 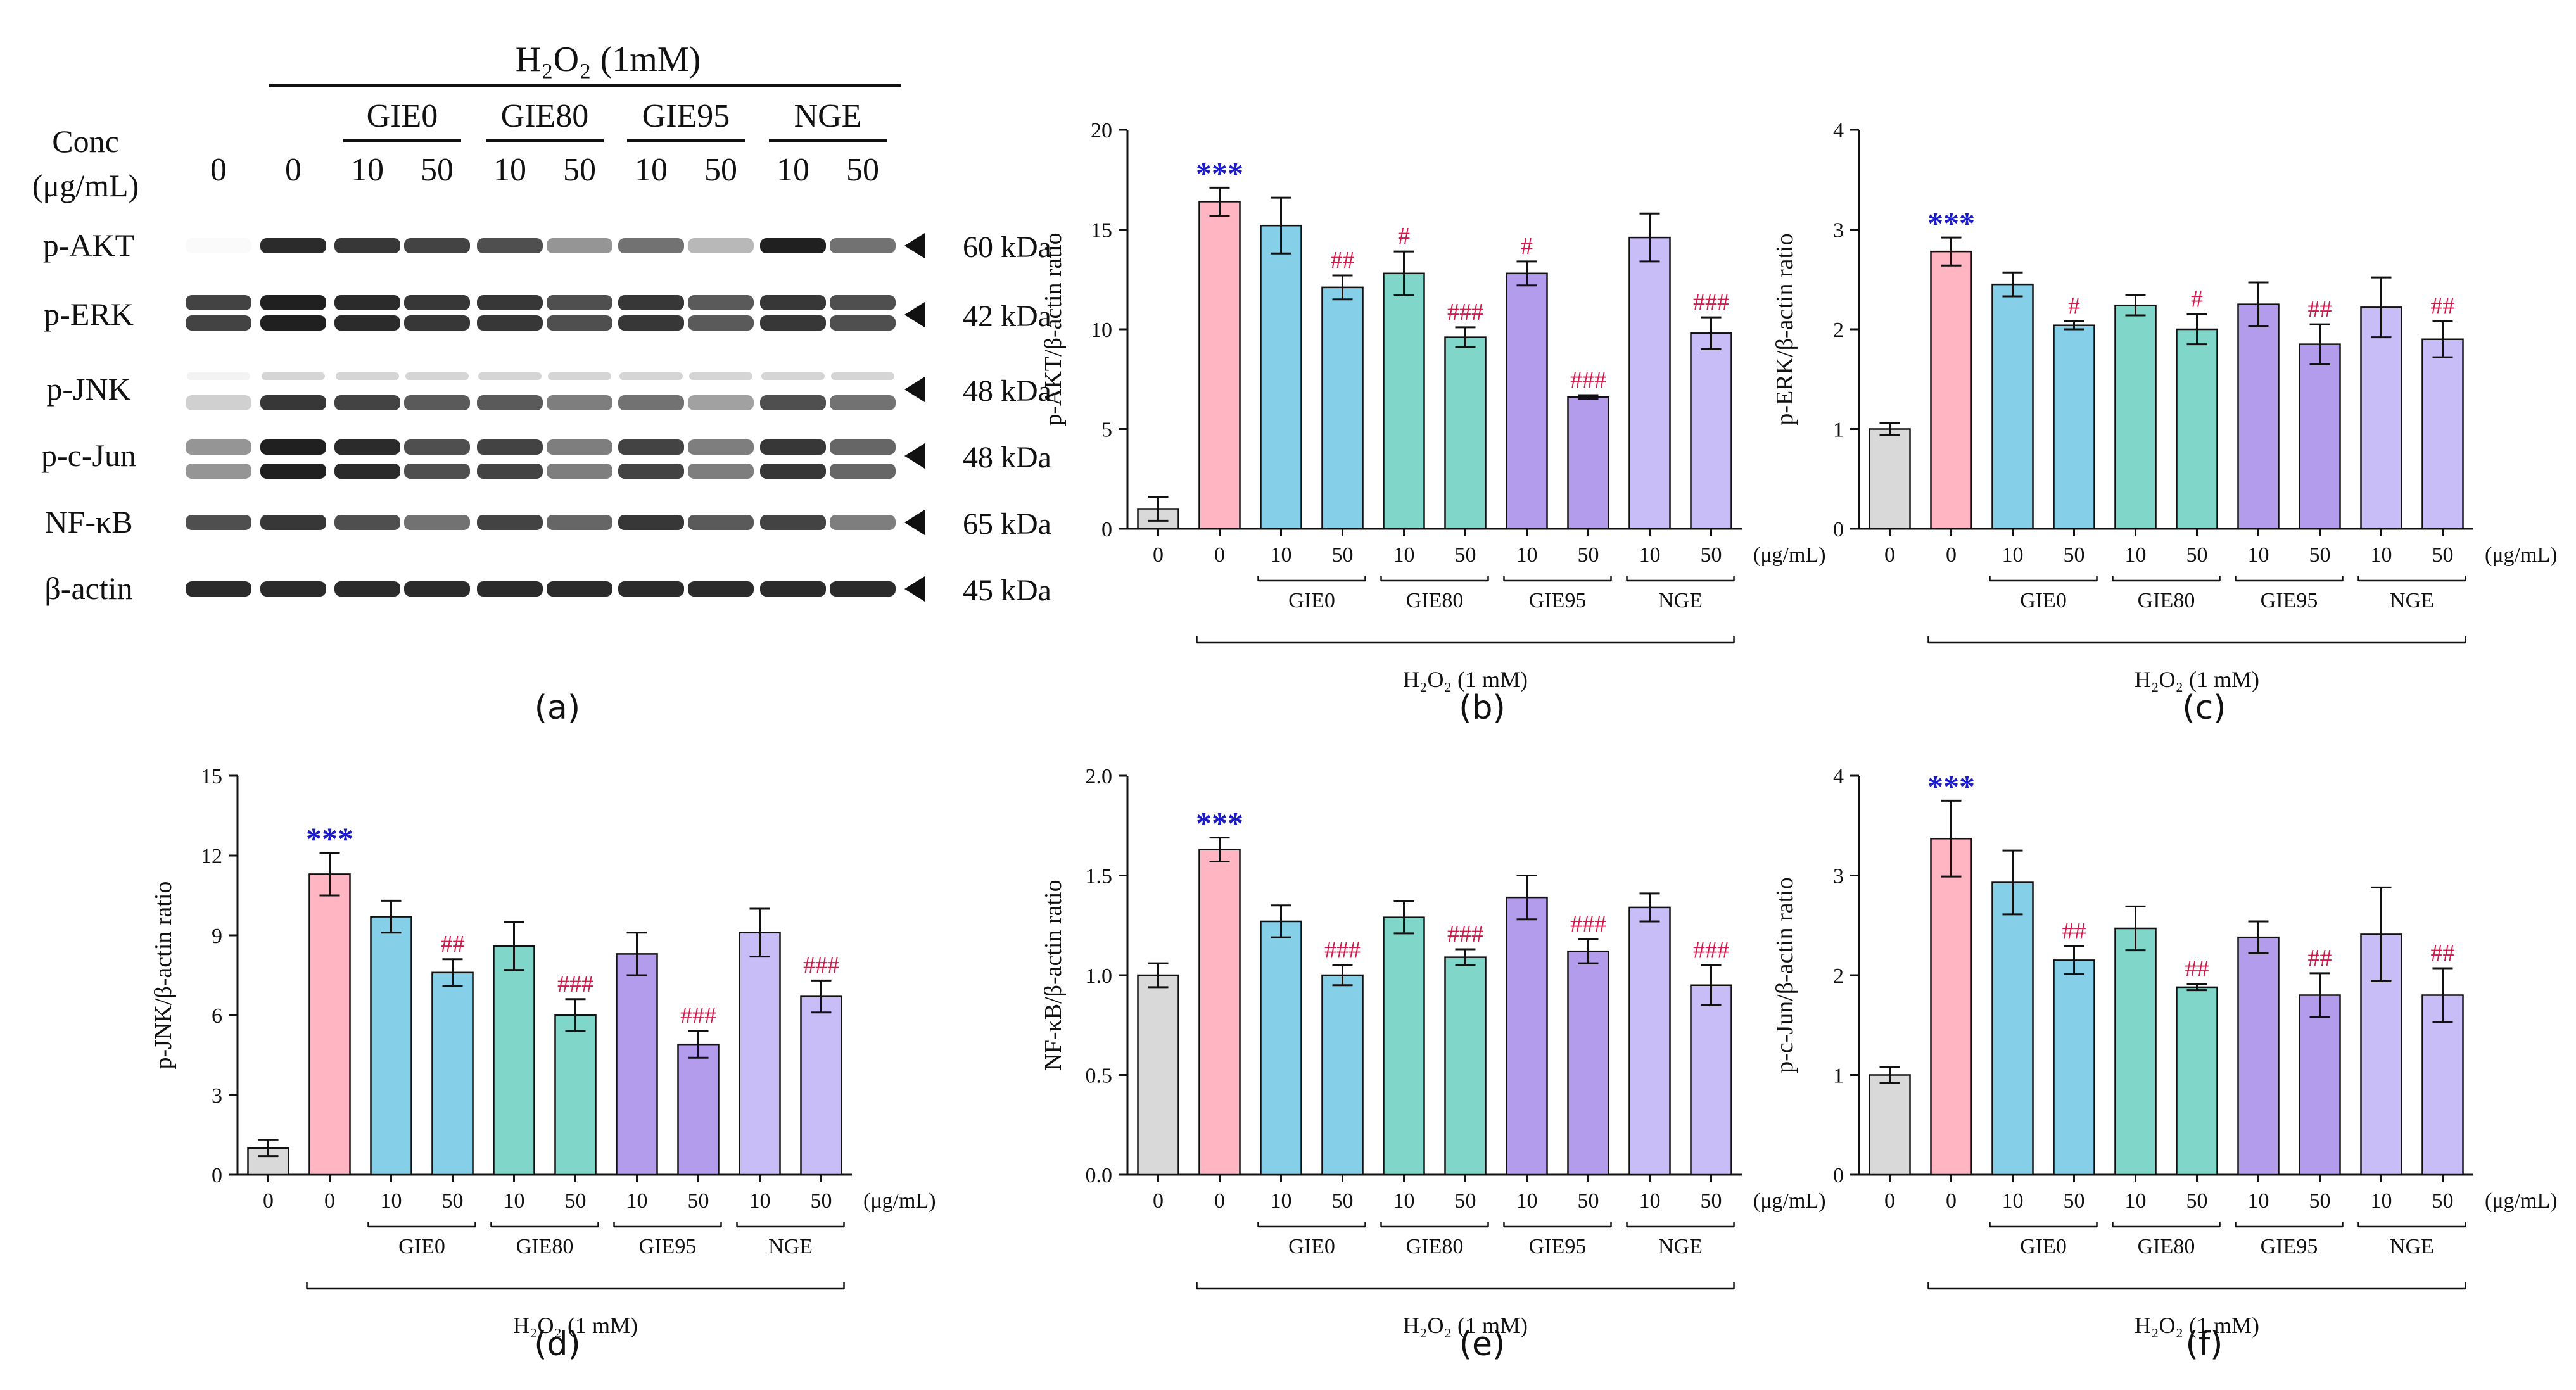 I want to click on panel-label-a: (a), so click(x=557, y=708).